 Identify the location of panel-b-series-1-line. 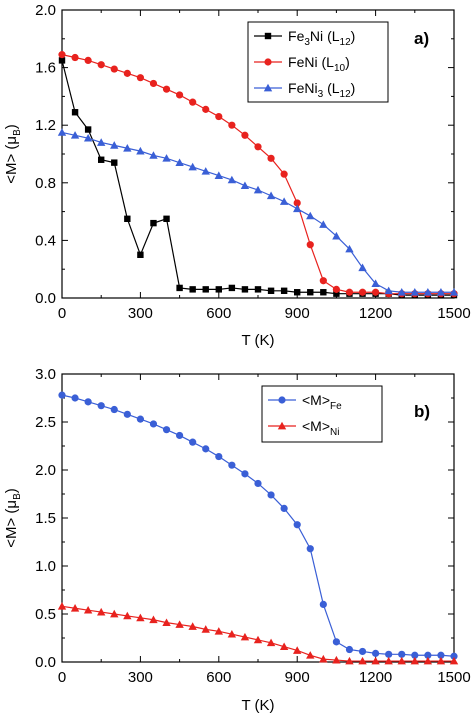
(257, 633).